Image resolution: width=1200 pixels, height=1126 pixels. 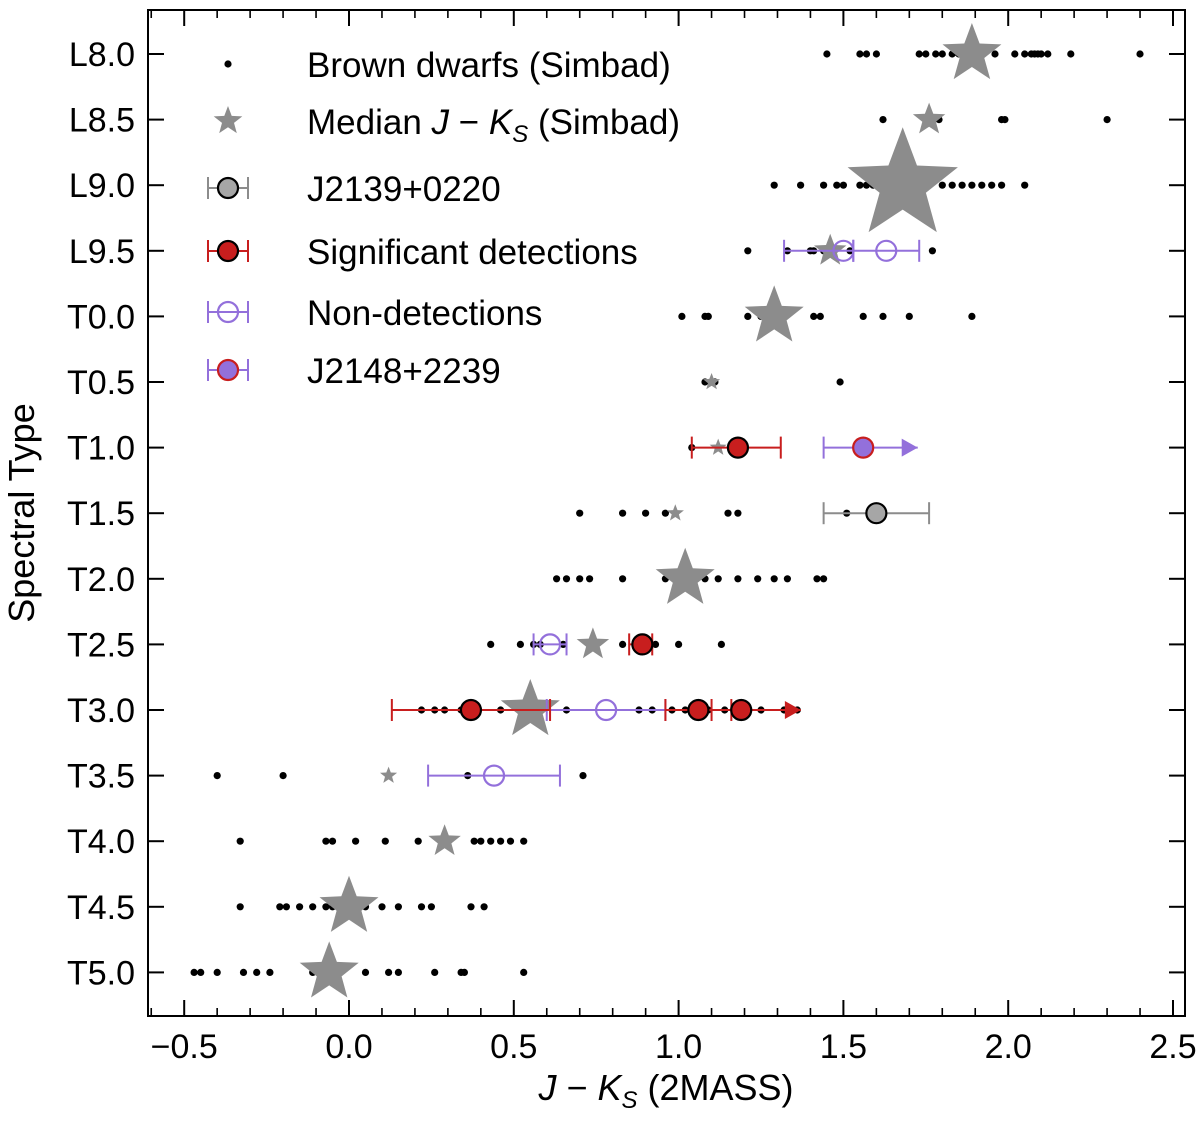 I want to click on legend-marker-j2148, so click(x=228, y=370).